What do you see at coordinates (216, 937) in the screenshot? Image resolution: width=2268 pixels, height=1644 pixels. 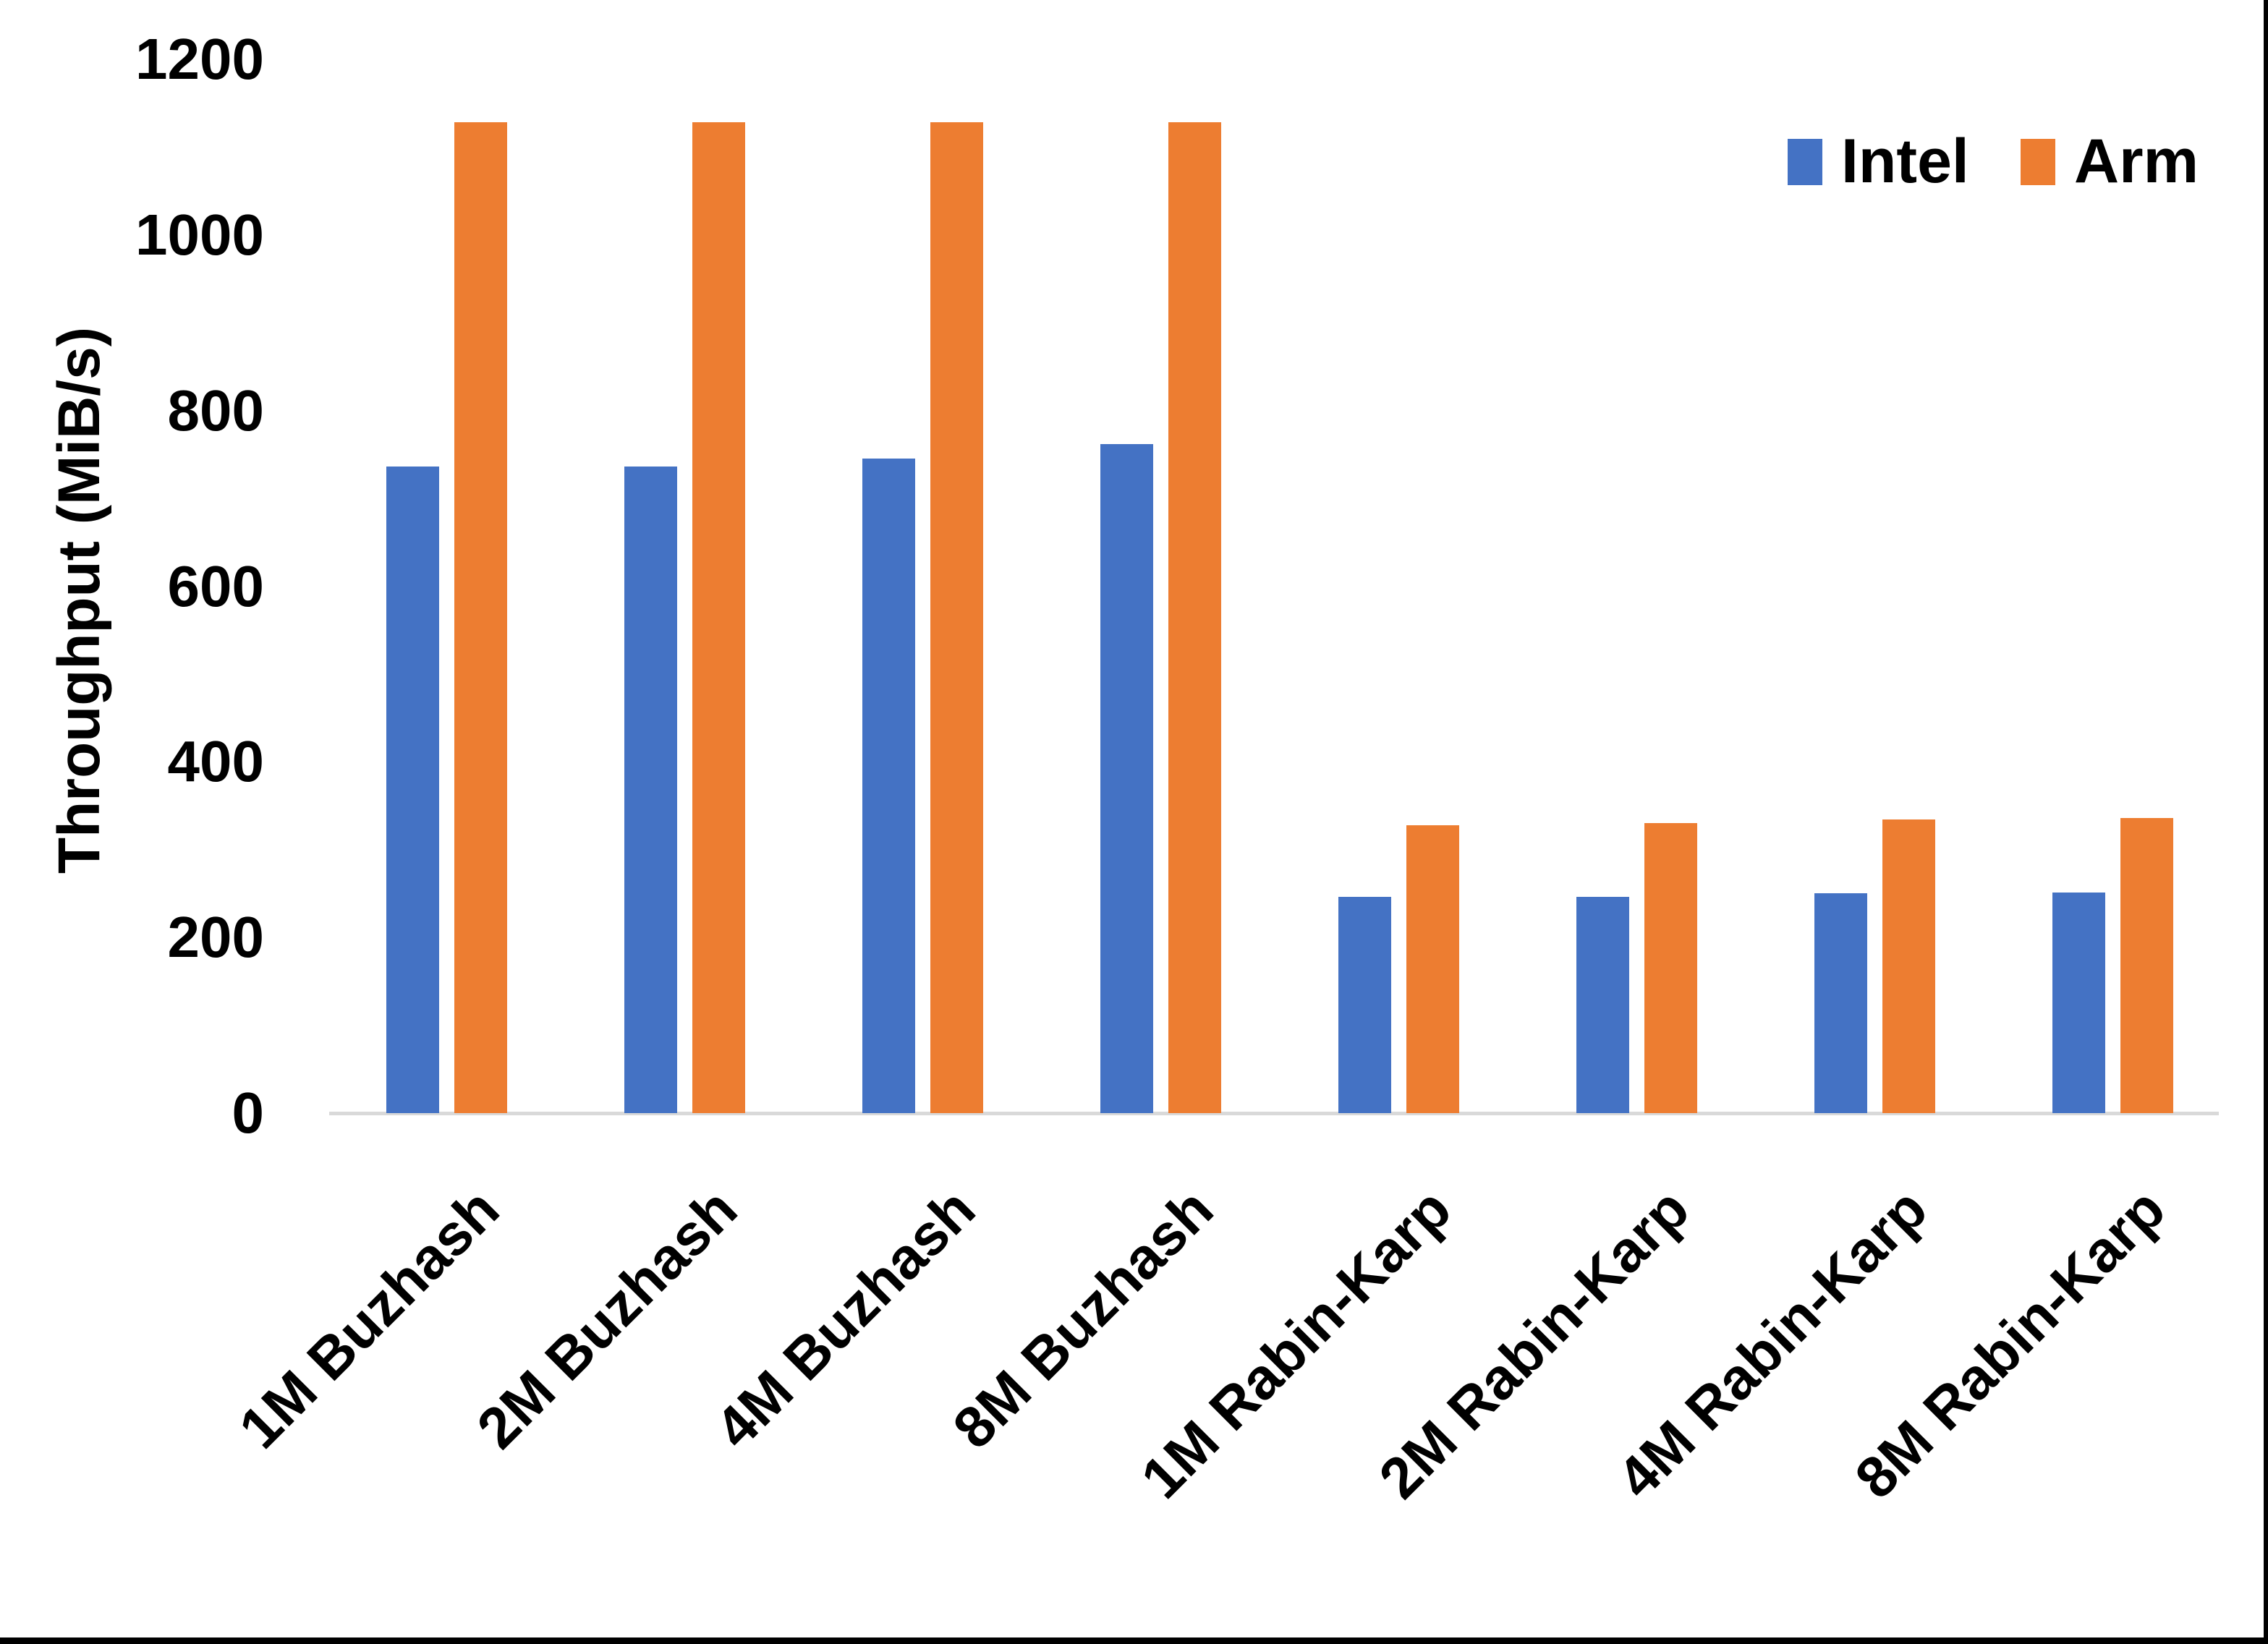 I see `y-tick-label-200: 200` at bounding box center [216, 937].